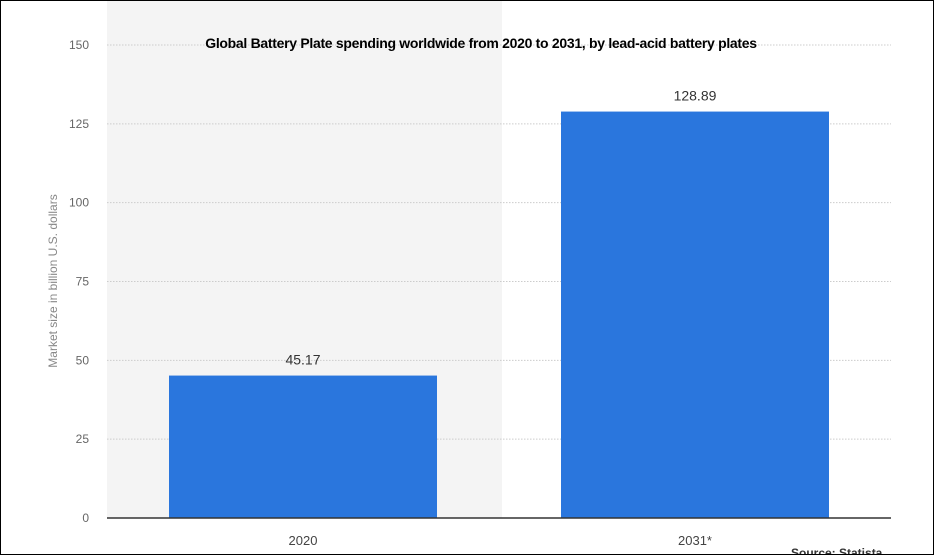 This screenshot has width=934, height=555. What do you see at coordinates (500, 540) in the screenshot?
I see `x-axis-ticks: 2020 2031*` at bounding box center [500, 540].